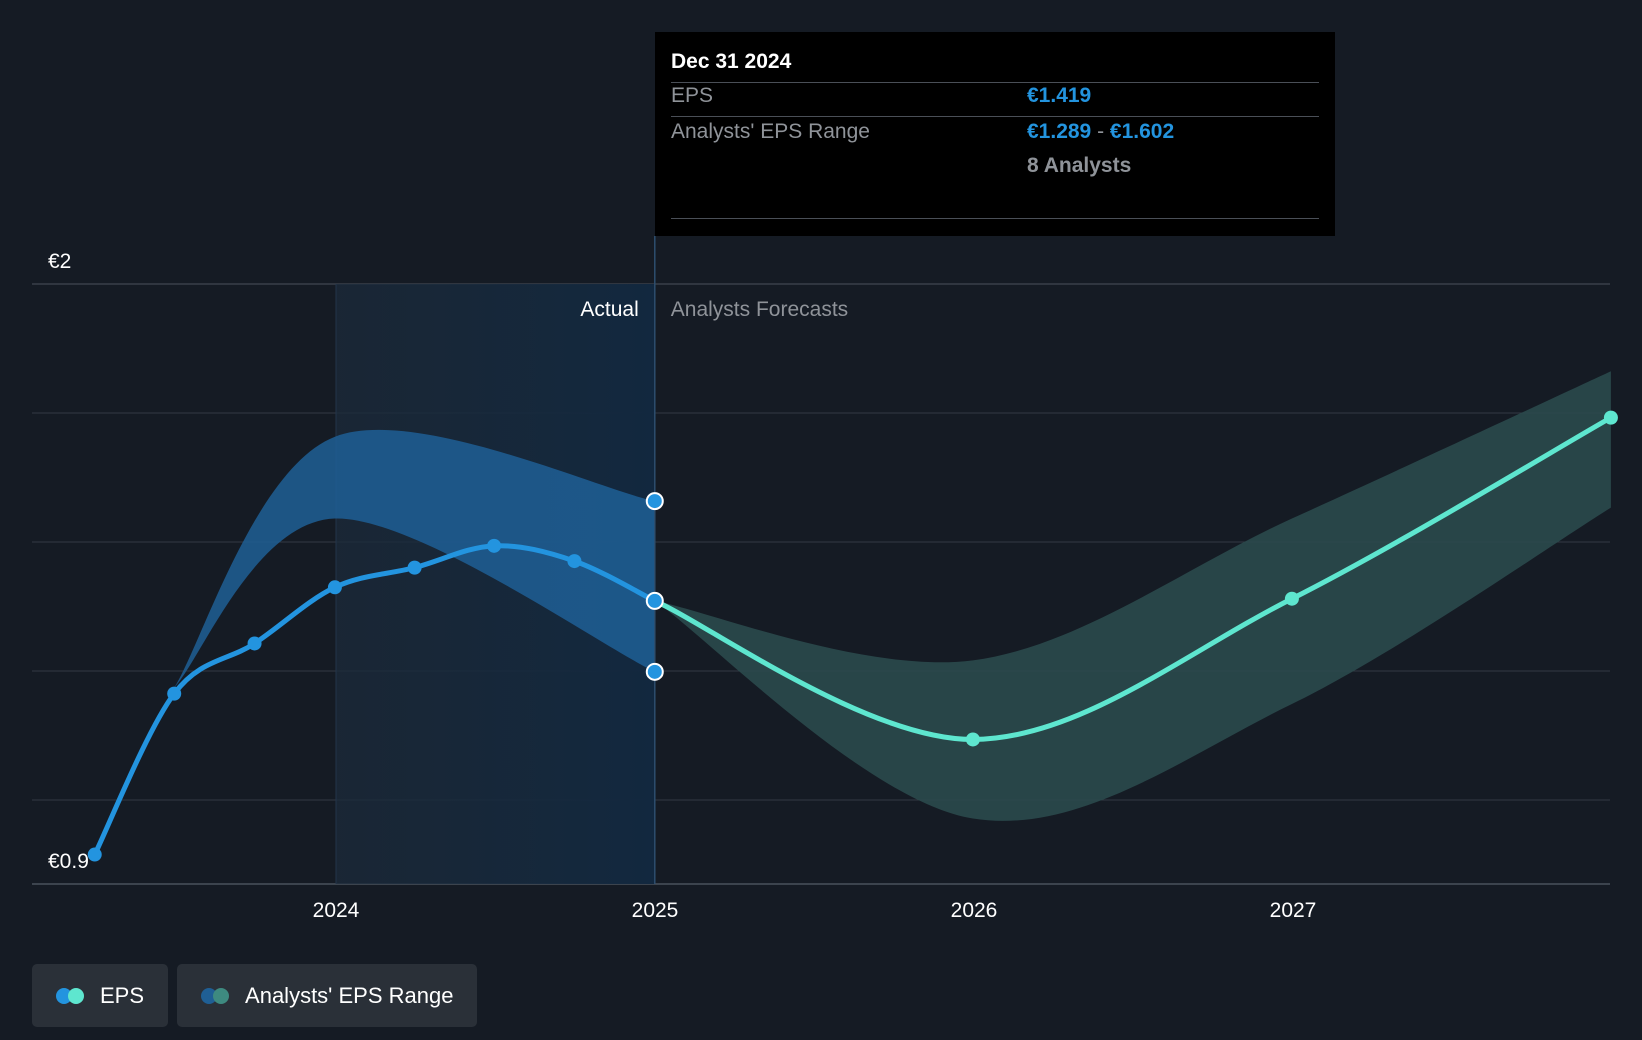 This screenshot has width=1642, height=1040. What do you see at coordinates (1142, 131) in the screenshot?
I see `tooltip-range-high: €1.602` at bounding box center [1142, 131].